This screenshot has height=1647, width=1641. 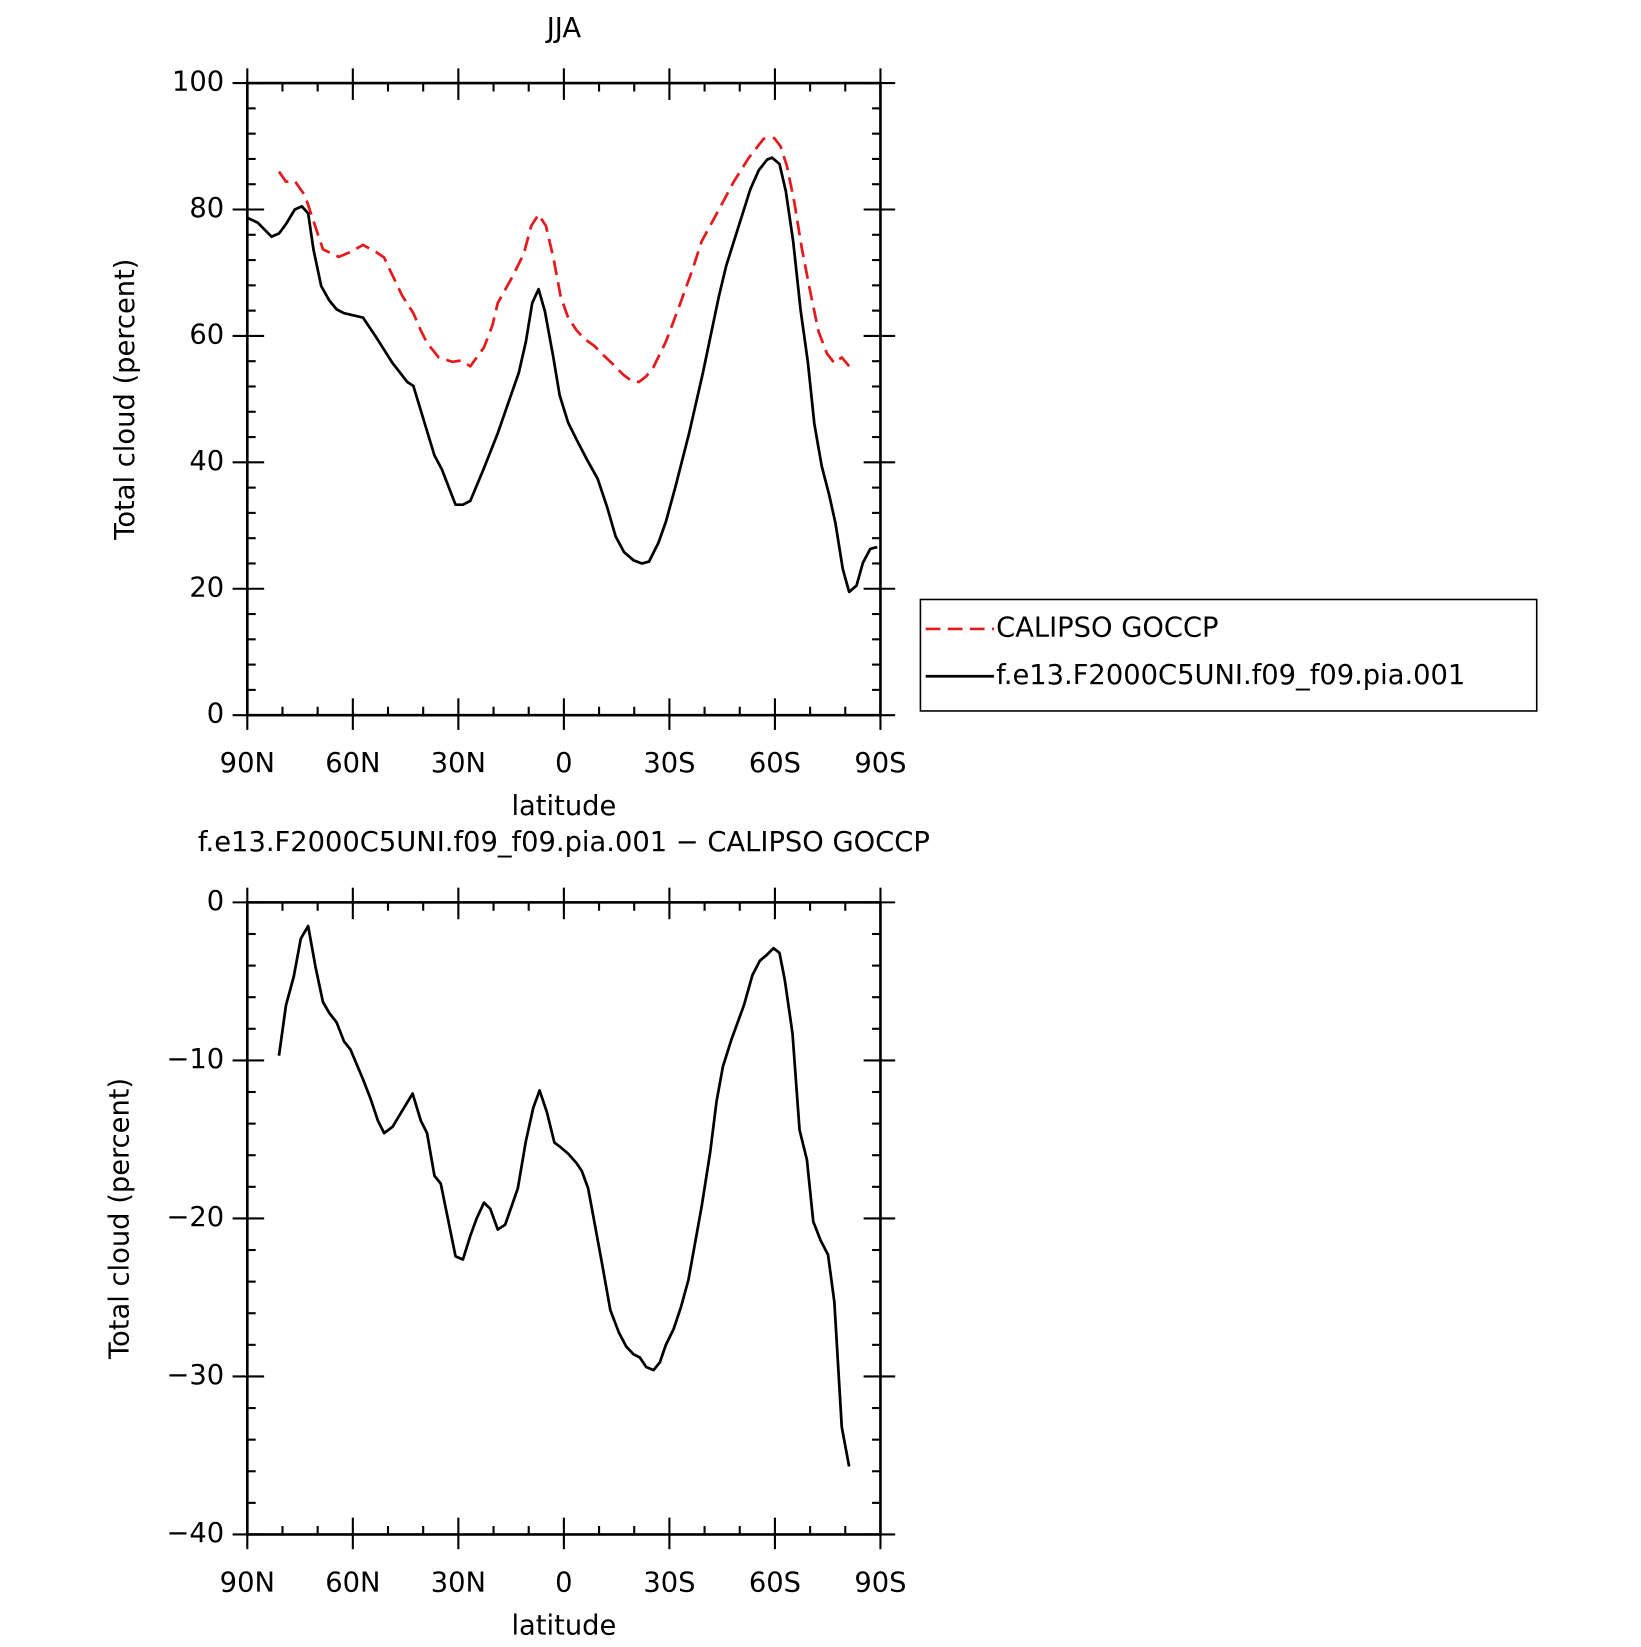 What do you see at coordinates (195, 1533) in the screenshot?
I see `y-tick-label: −40` at bounding box center [195, 1533].